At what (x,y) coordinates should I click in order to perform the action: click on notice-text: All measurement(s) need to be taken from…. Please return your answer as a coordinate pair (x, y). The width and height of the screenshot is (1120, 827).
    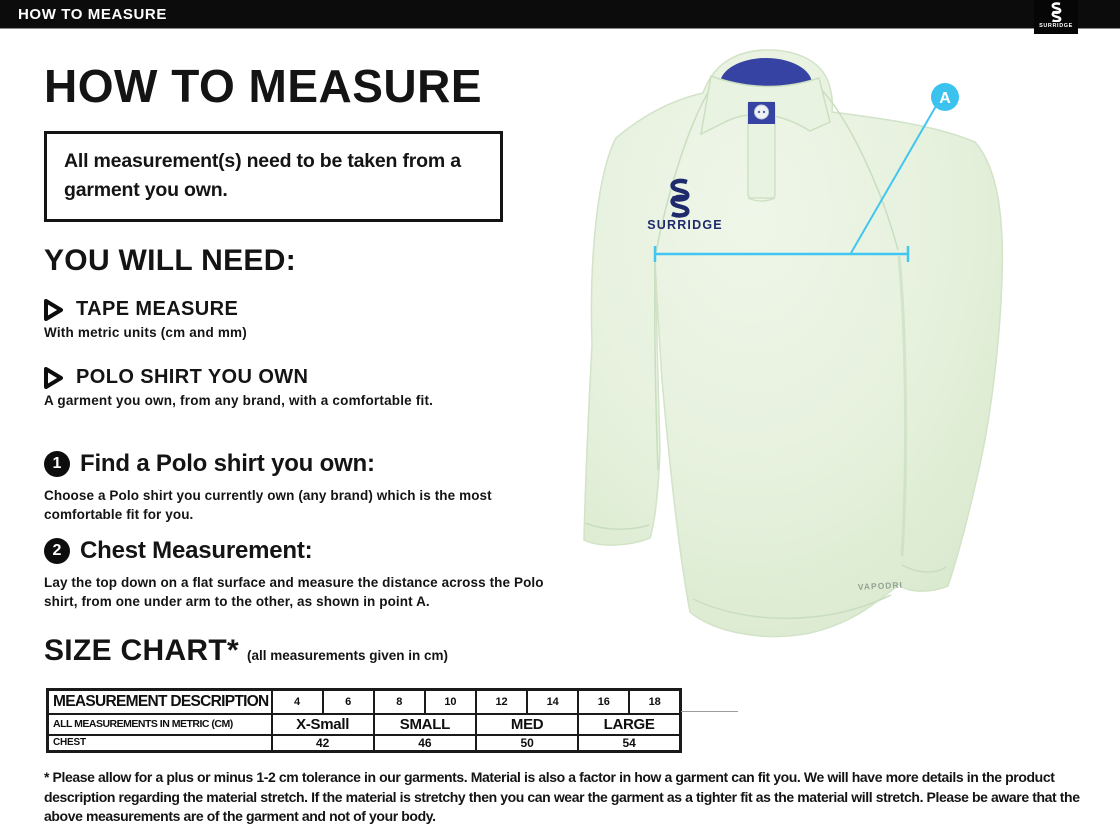
    Looking at the image, I should click on (262, 175).